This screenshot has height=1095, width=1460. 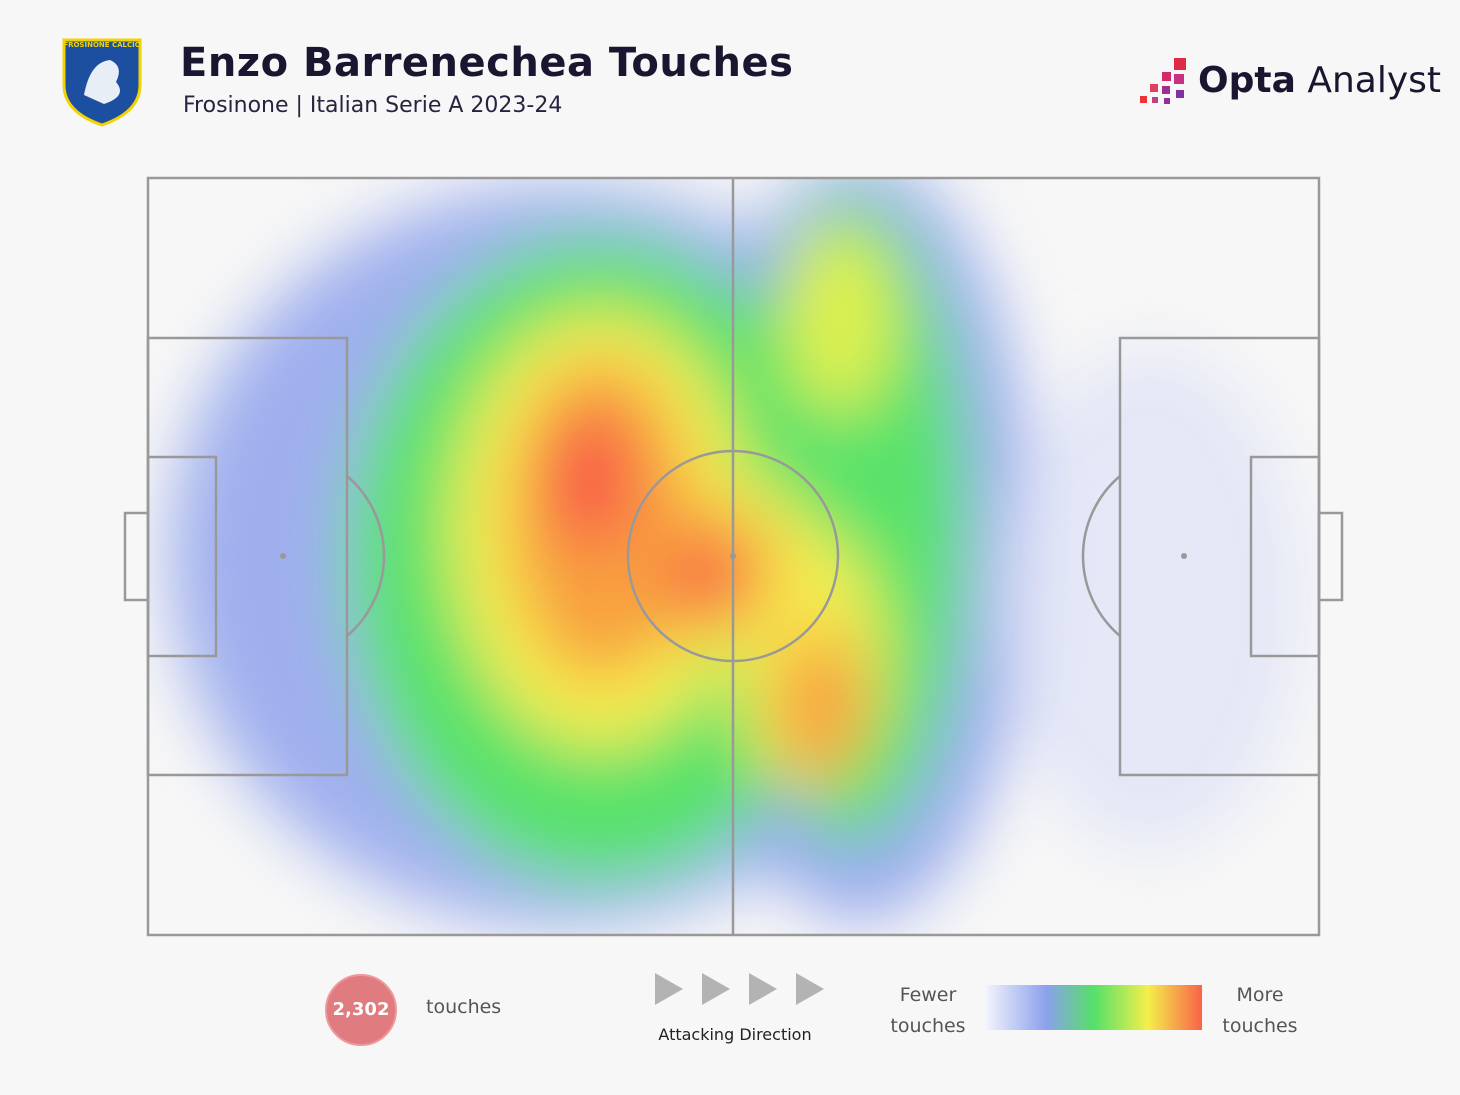 What do you see at coordinates (739, 989) in the screenshot?
I see `direction-arrows` at bounding box center [739, 989].